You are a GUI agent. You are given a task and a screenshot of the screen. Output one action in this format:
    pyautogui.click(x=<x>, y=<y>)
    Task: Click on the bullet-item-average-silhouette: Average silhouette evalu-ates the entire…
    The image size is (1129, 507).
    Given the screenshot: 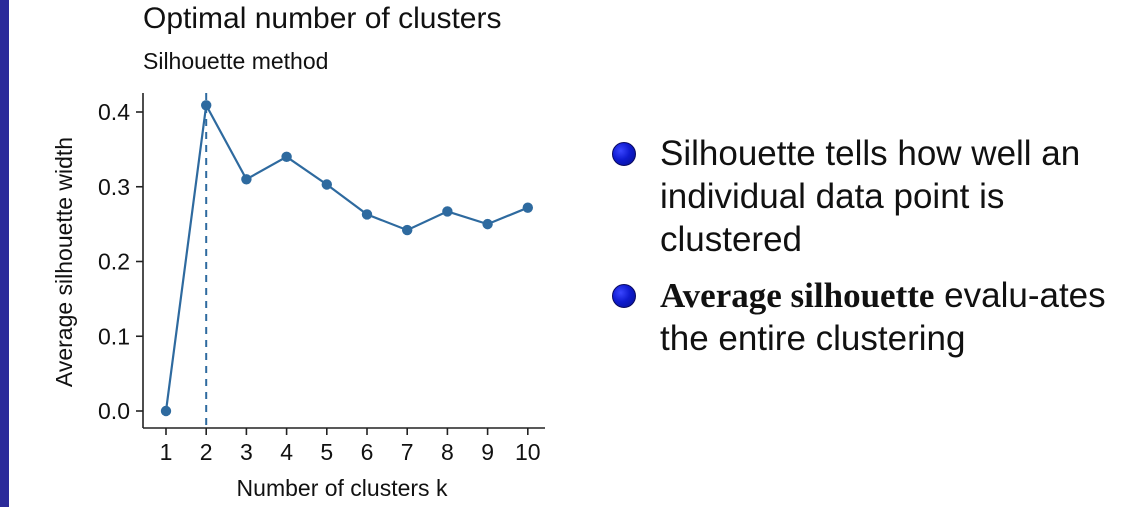 What is the action you would take?
    pyautogui.click(x=862, y=317)
    